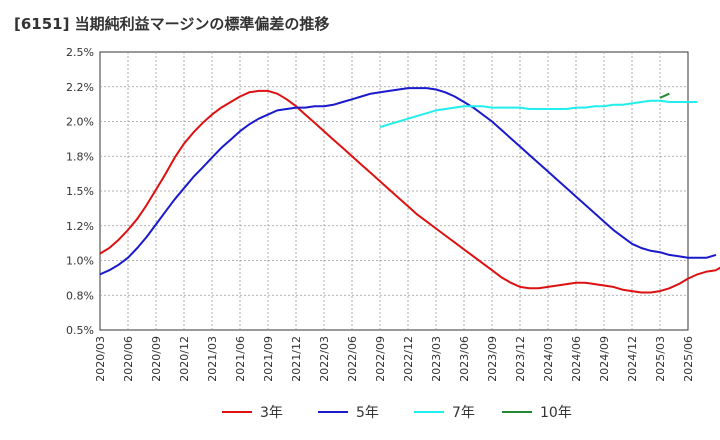 This screenshot has width=720, height=440. I want to click on legend-label: 5年, so click(367, 413).